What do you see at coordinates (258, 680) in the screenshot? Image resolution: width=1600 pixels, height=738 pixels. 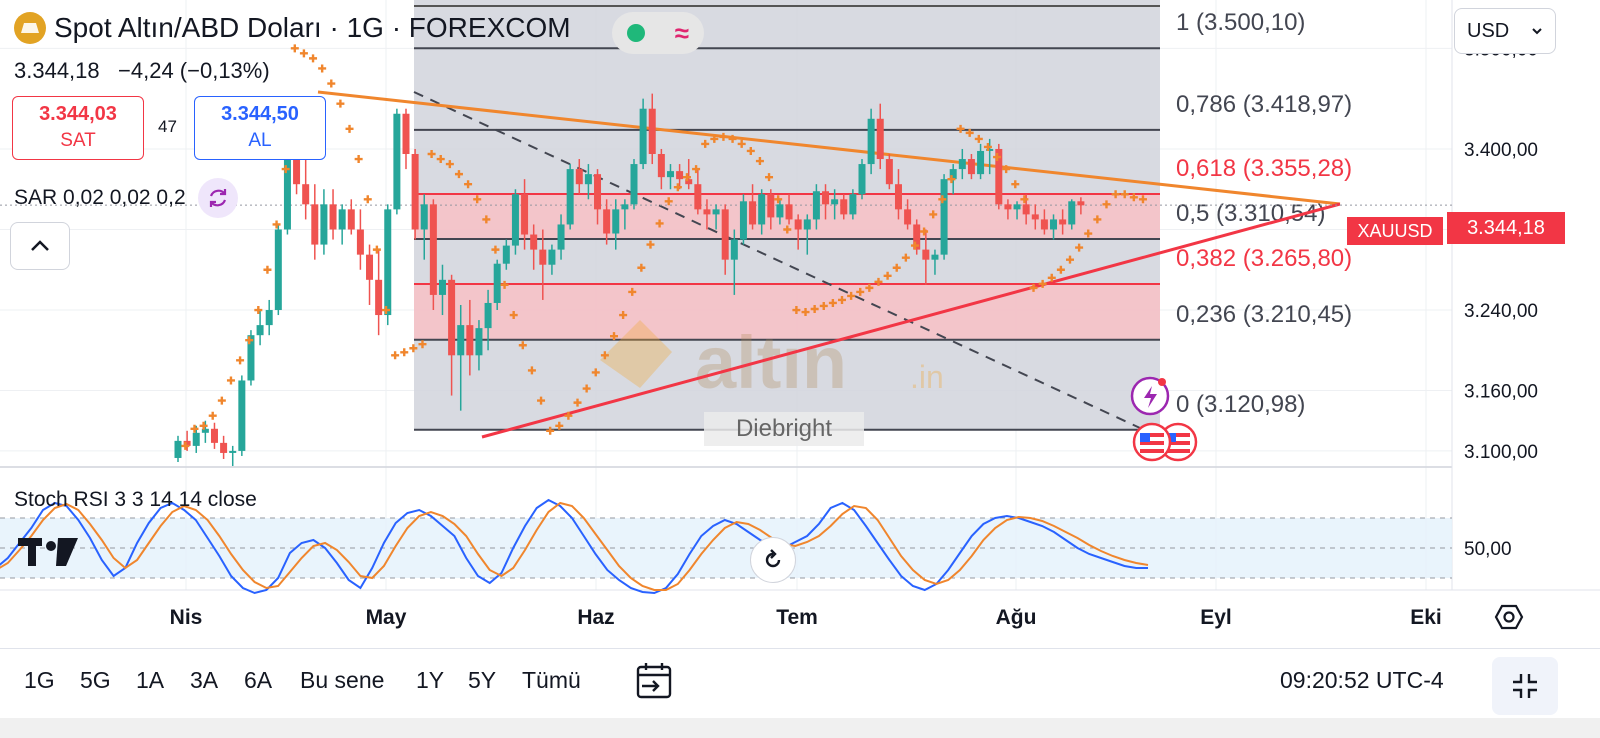 I see `range-6m-button: 6A` at bounding box center [258, 680].